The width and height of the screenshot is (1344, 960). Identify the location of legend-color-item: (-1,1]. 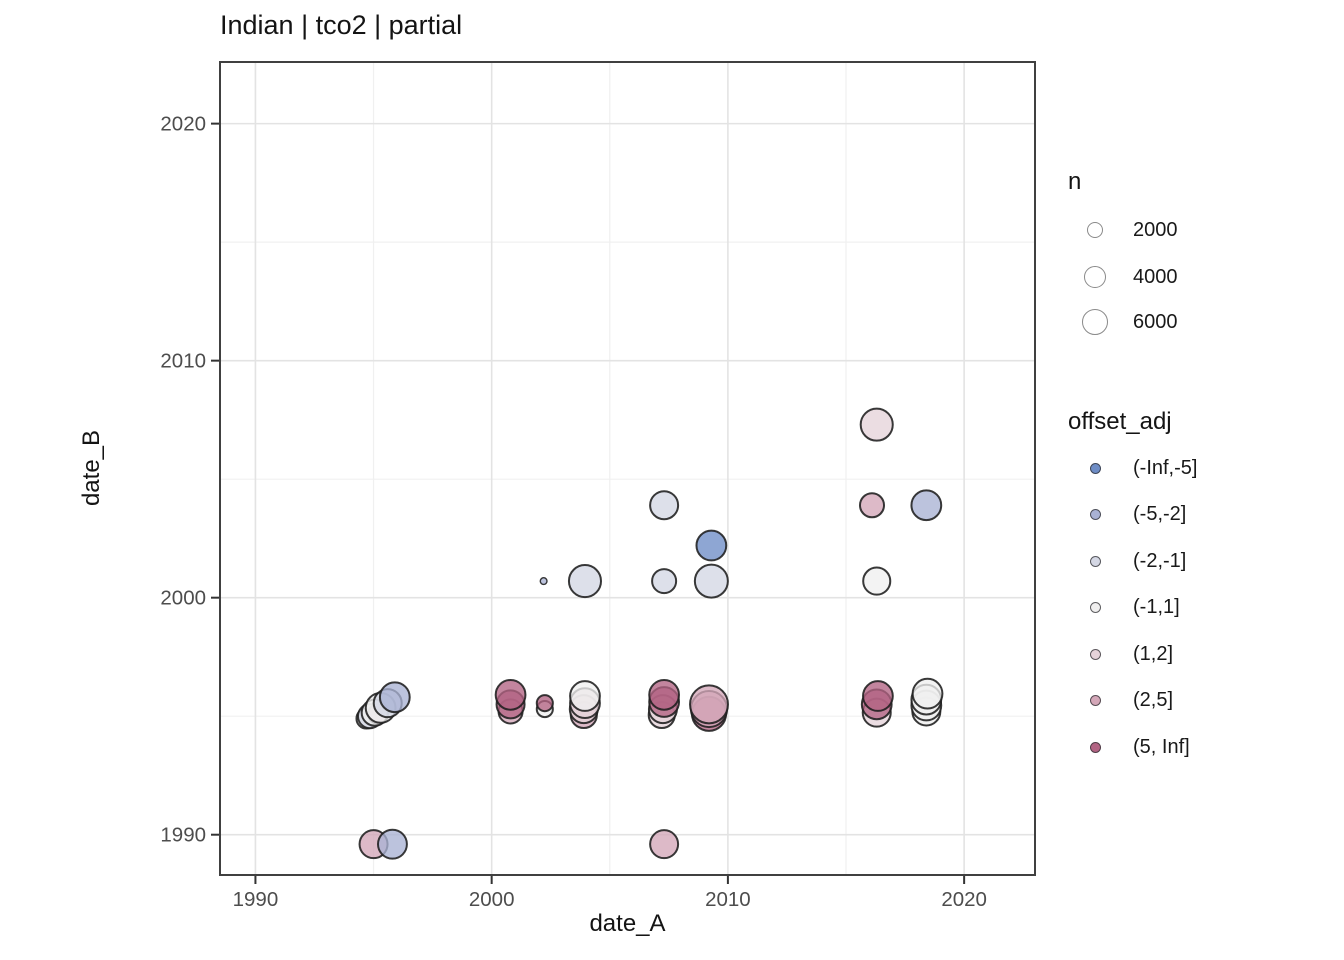
(1124, 608).